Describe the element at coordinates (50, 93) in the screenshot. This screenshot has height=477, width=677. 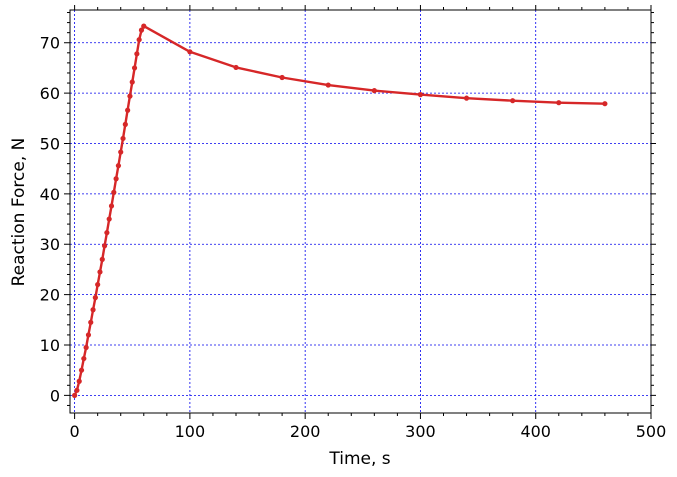
I see `y-tick-label: 60` at that location.